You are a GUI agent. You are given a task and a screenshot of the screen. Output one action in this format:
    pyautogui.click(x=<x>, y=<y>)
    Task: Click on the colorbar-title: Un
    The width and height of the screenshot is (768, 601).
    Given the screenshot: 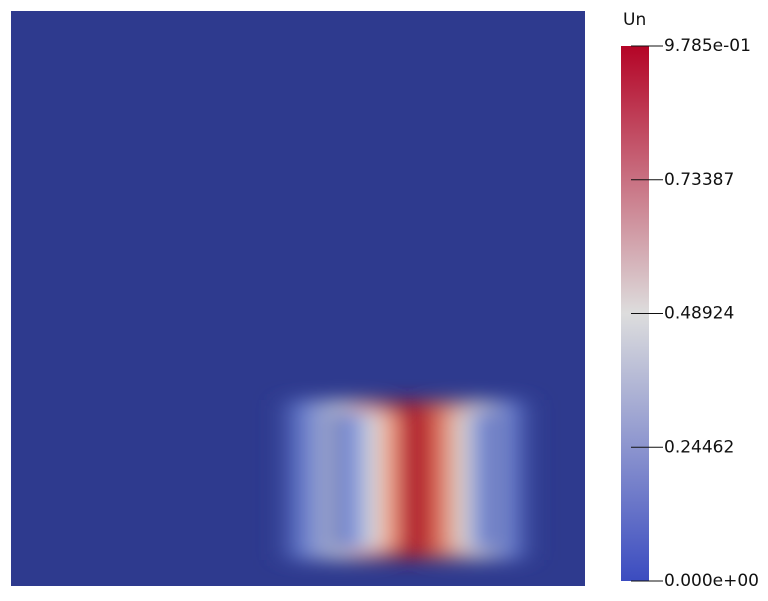 What is the action you would take?
    pyautogui.click(x=634, y=20)
    